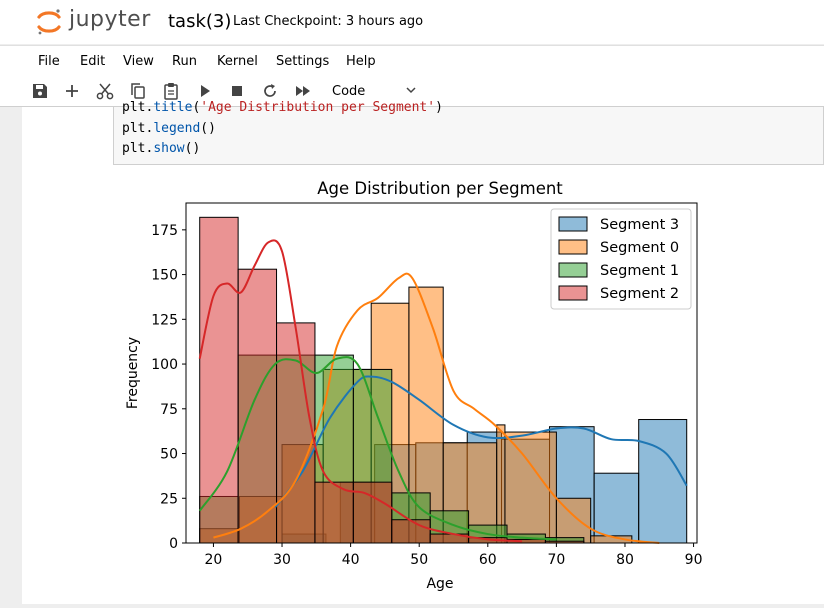 The image size is (824, 608). Describe the element at coordinates (351, 560) in the screenshot. I see `x-tick-label: 40` at that location.